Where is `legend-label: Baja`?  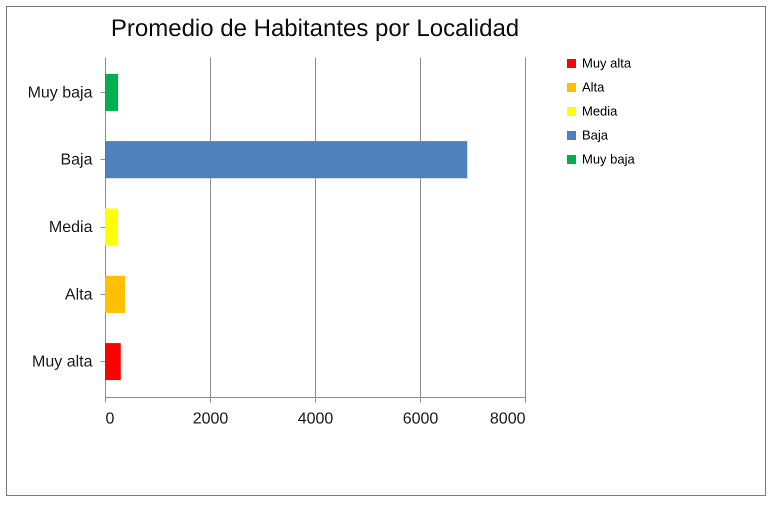 legend-label: Baja is located at coordinates (595, 135).